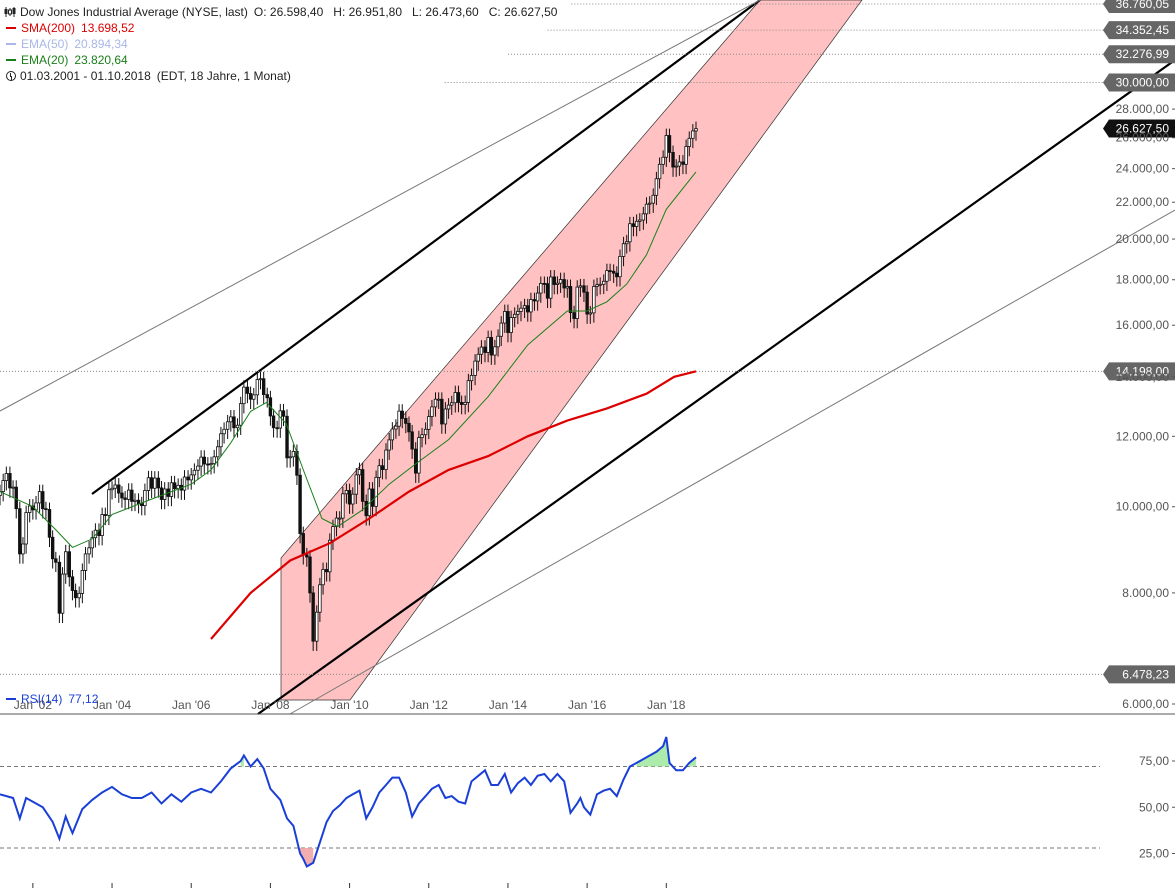 The width and height of the screenshot is (1175, 888). Describe the element at coordinates (177, 431) in the screenshot. I see `upper-trendline-2002-2007` at that location.